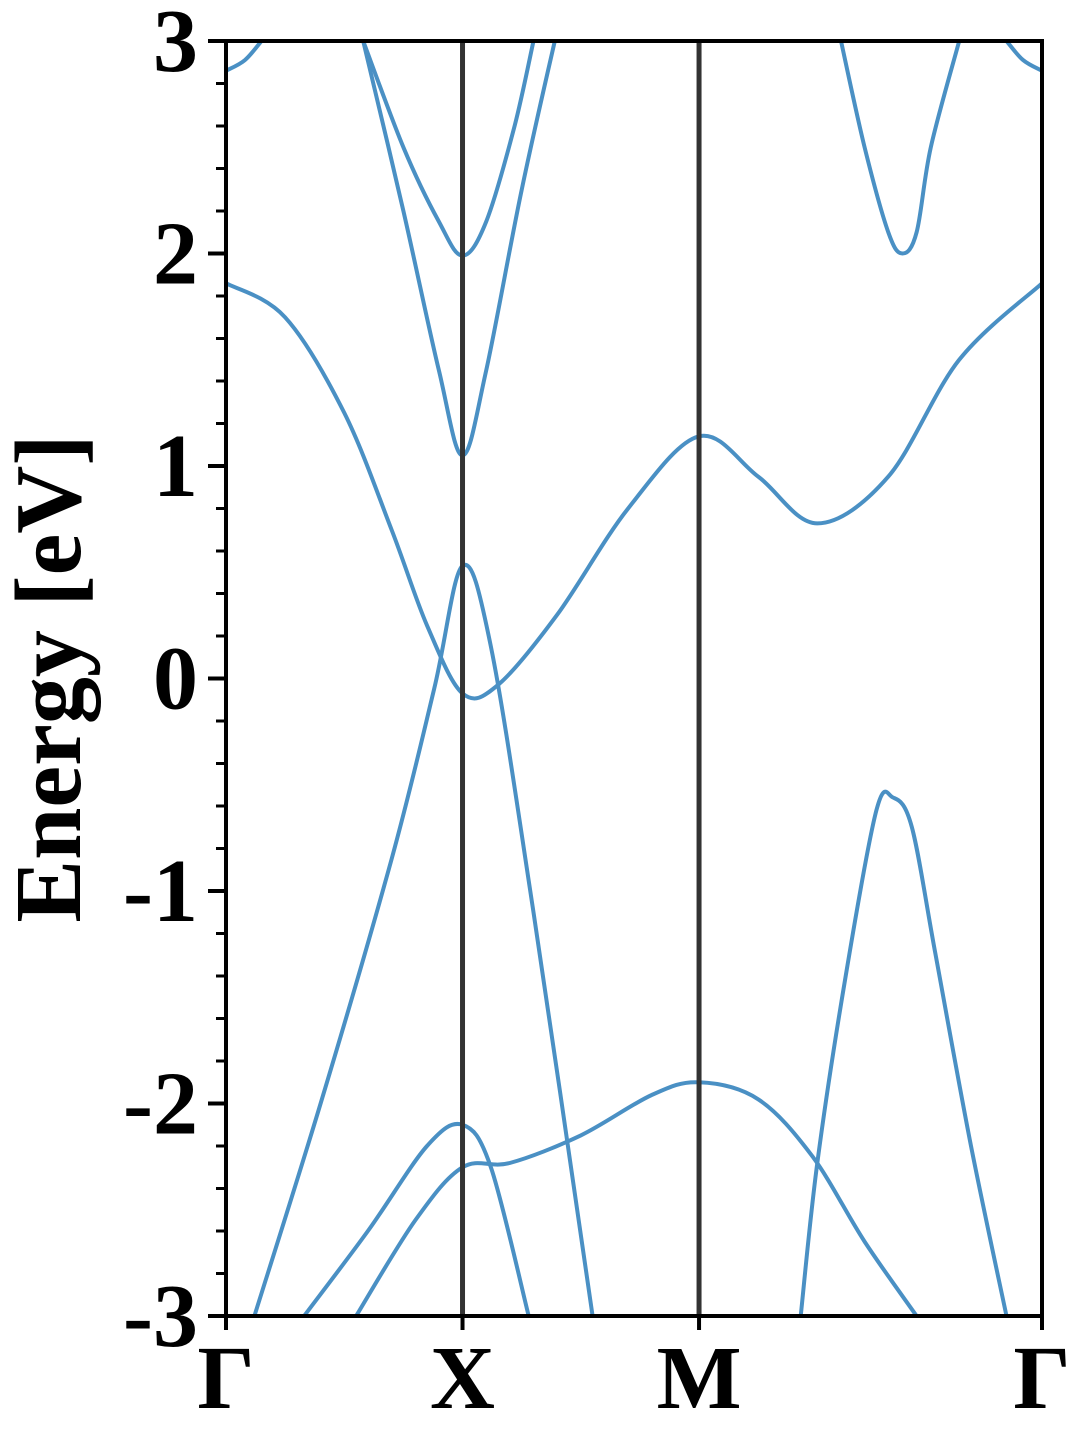  Describe the element at coordinates (160, 891) in the screenshot. I see `y-tick-label: -1` at that location.